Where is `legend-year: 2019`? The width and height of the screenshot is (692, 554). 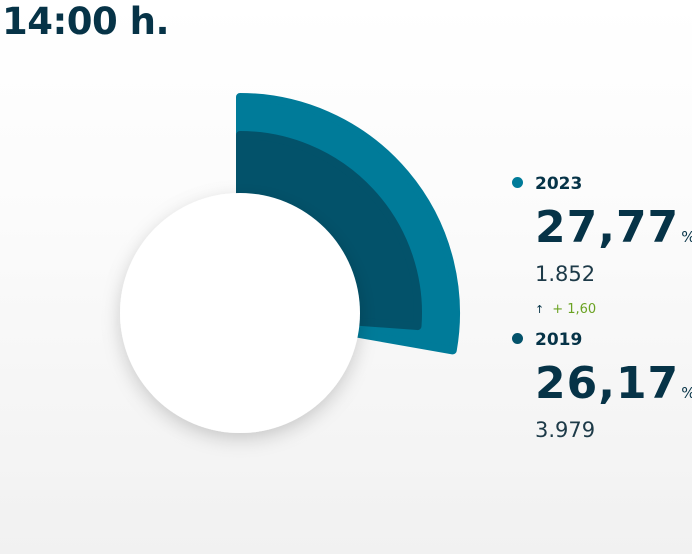 legend-year: 2019 is located at coordinates (559, 340).